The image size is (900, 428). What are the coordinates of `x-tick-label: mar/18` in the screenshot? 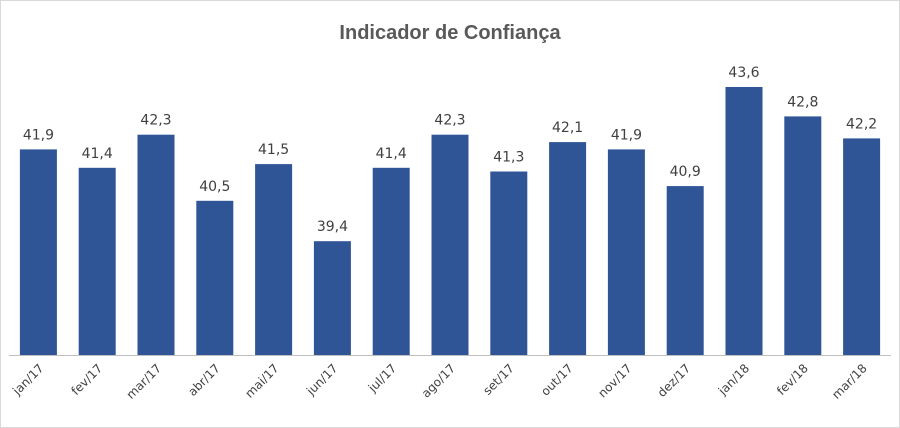 It's located at (849, 381).